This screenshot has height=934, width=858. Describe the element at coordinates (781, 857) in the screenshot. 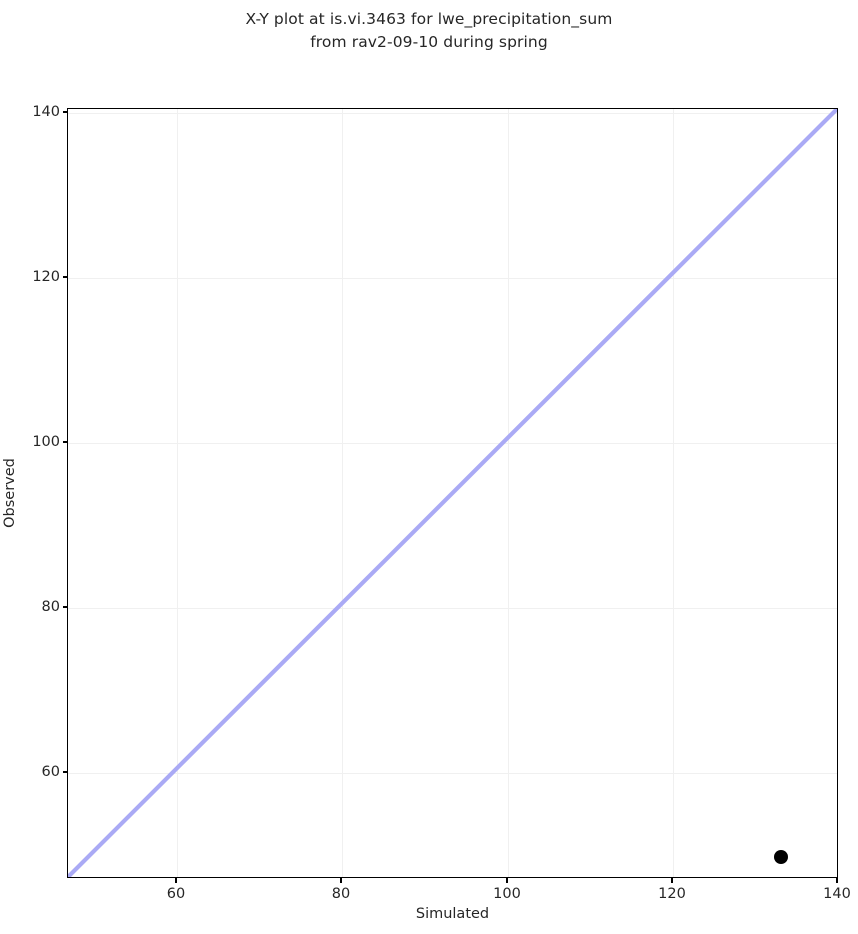

I see `data-point` at that location.